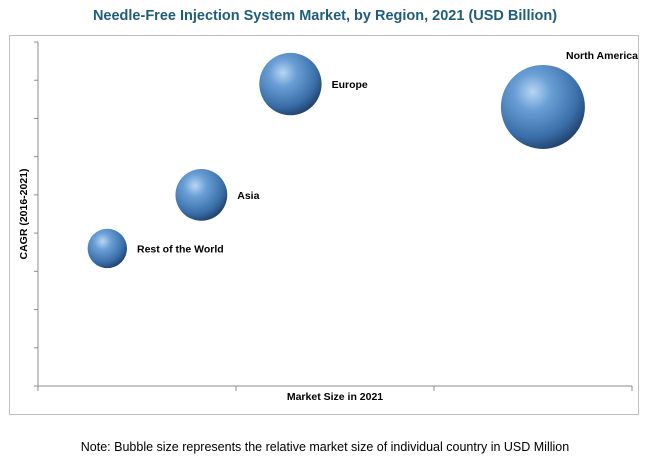  What do you see at coordinates (350, 85) in the screenshot?
I see `bubble-label-europe: Europe` at bounding box center [350, 85].